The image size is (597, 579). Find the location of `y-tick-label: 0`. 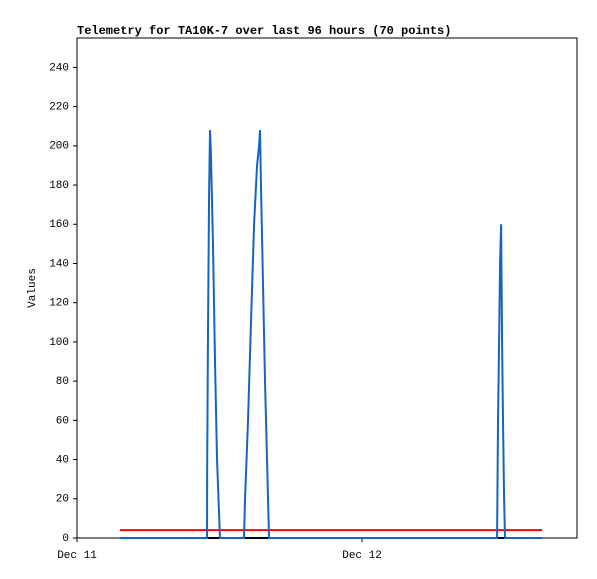

y-tick-label: 0 is located at coordinates (65, 539).